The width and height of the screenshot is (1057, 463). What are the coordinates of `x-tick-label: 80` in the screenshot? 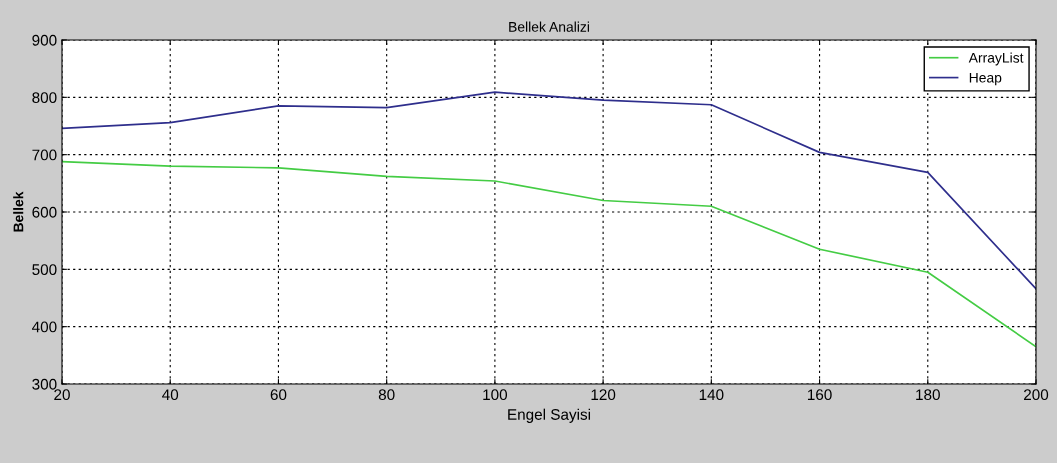 It's located at (386, 395).